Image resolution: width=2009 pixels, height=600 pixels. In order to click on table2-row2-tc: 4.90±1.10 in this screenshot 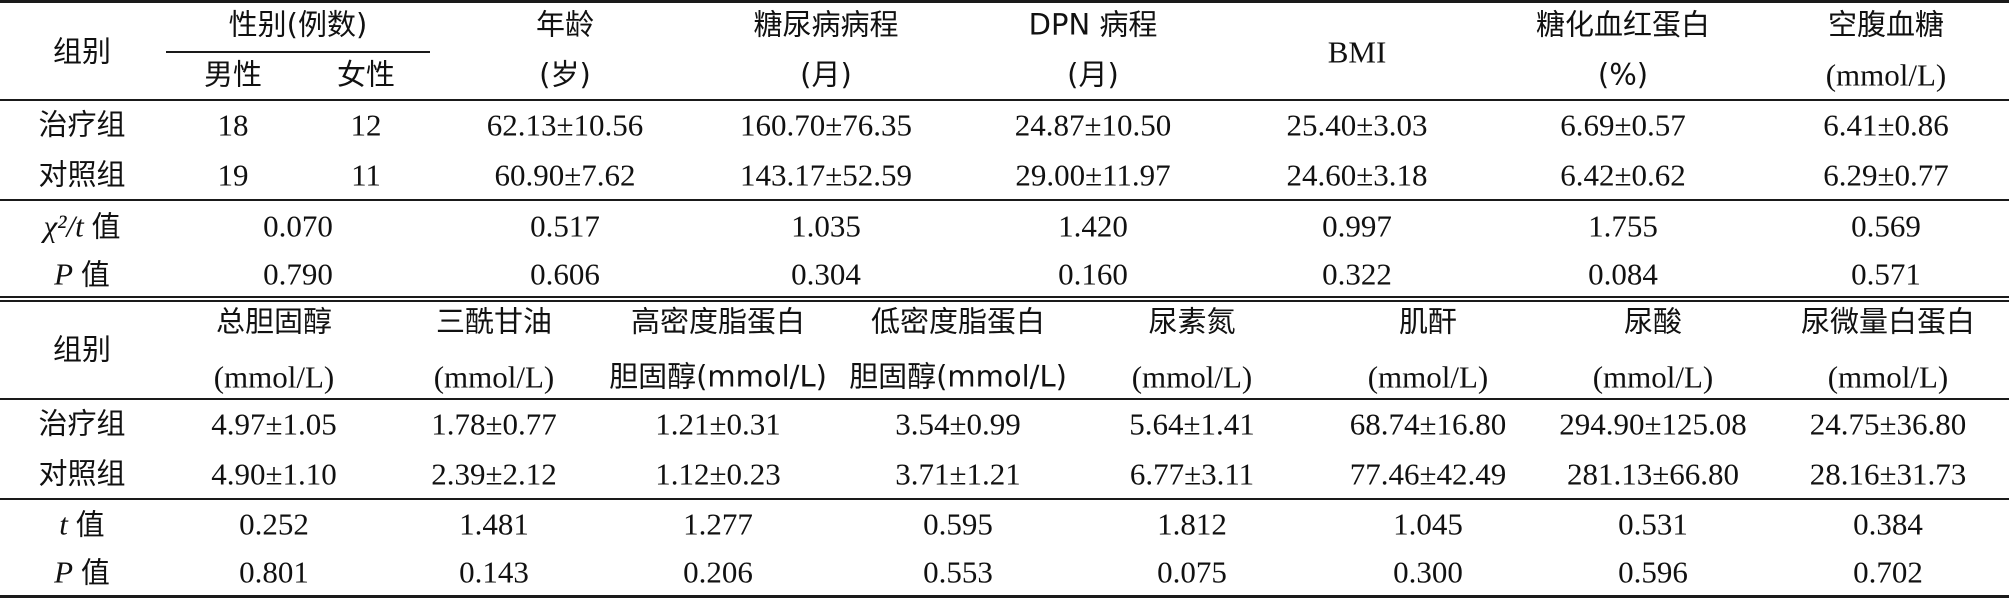, I will do `click(274, 474)`.